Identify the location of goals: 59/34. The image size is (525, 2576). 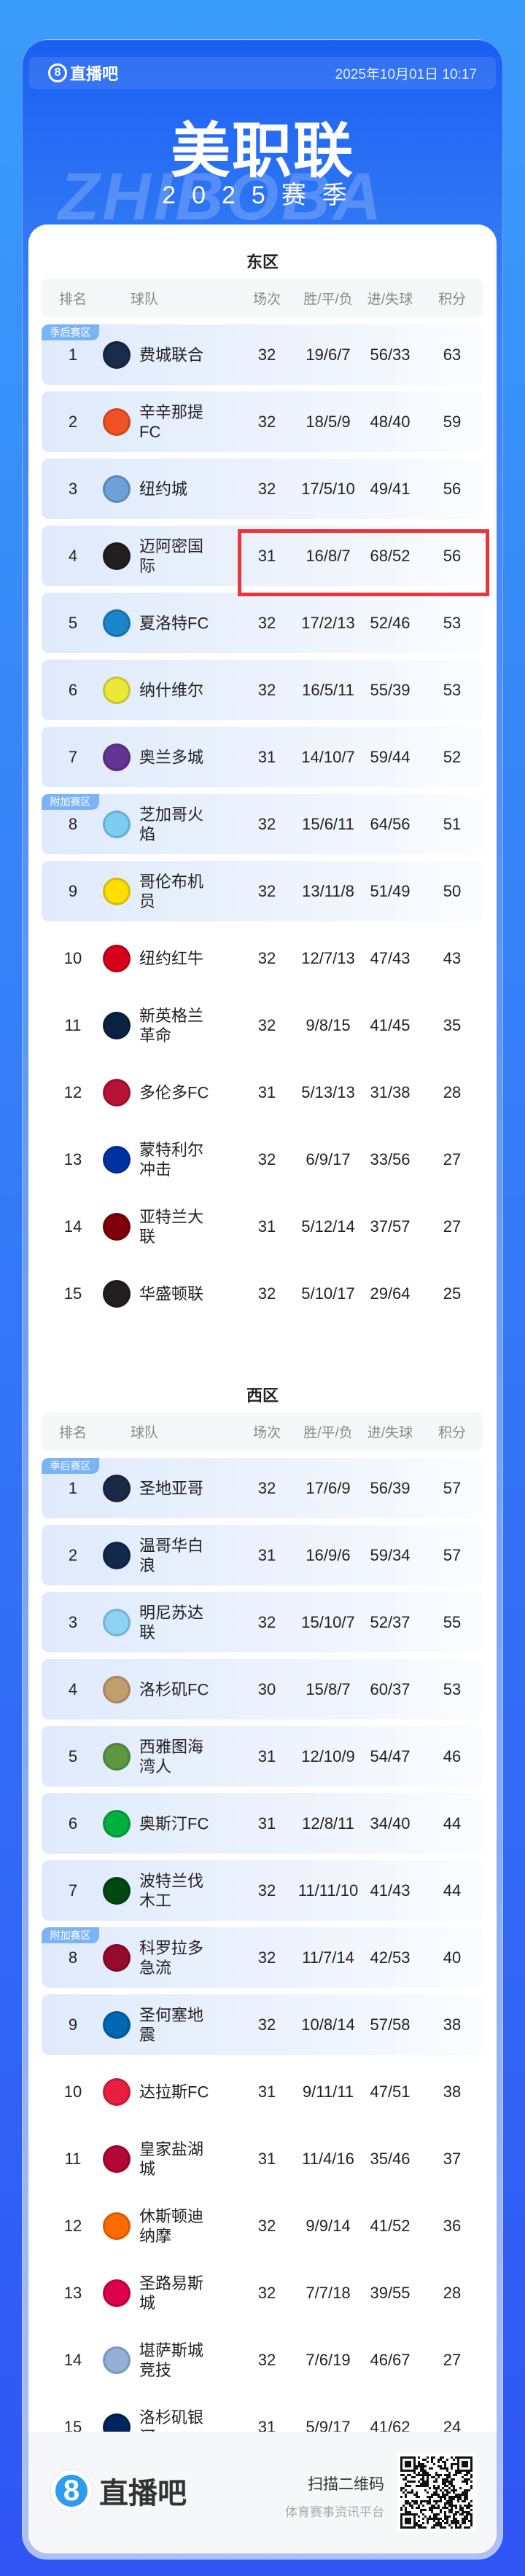
(390, 1554).